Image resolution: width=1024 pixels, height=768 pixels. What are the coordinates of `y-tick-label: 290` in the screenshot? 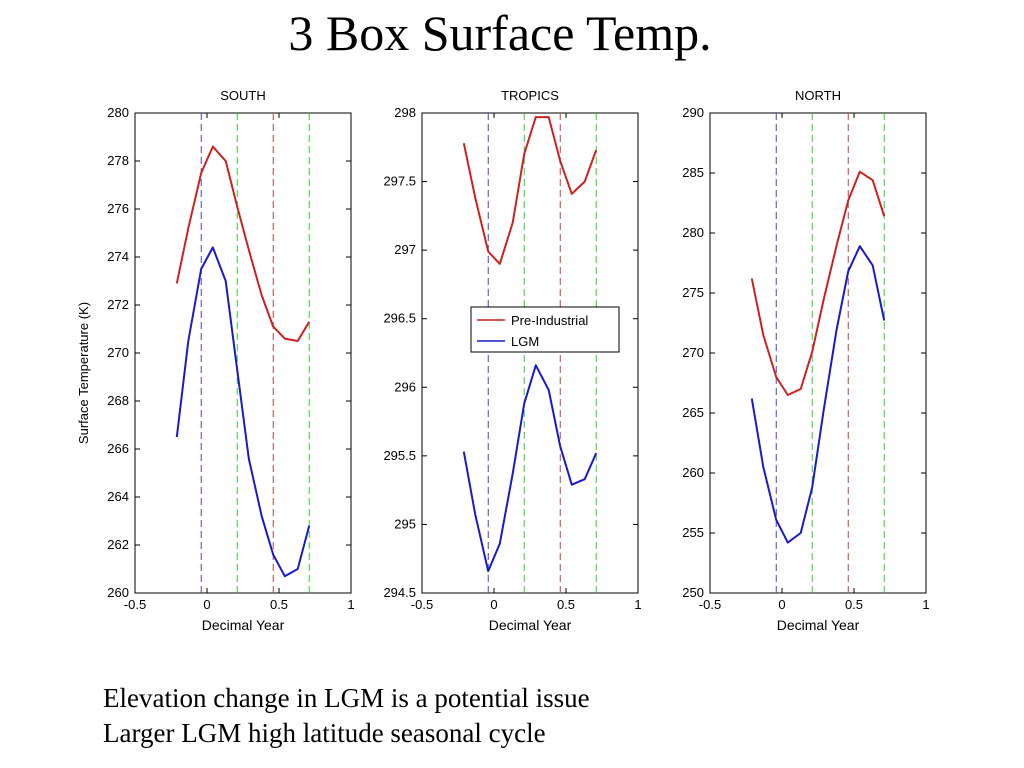 It's located at (693, 112).